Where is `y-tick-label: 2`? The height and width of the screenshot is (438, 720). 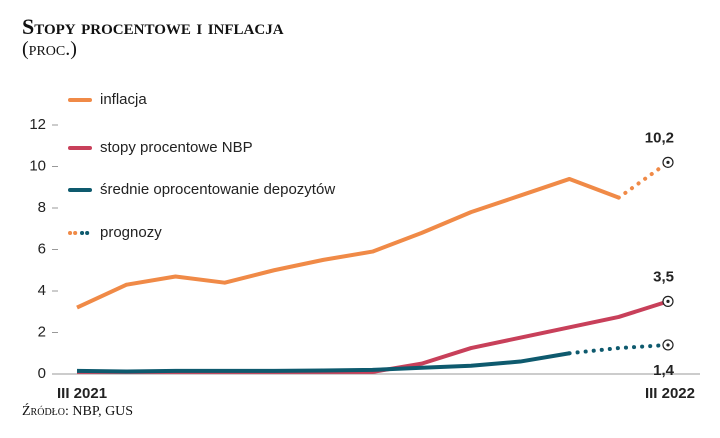
y-tick-label: 2 is located at coordinates (42, 331).